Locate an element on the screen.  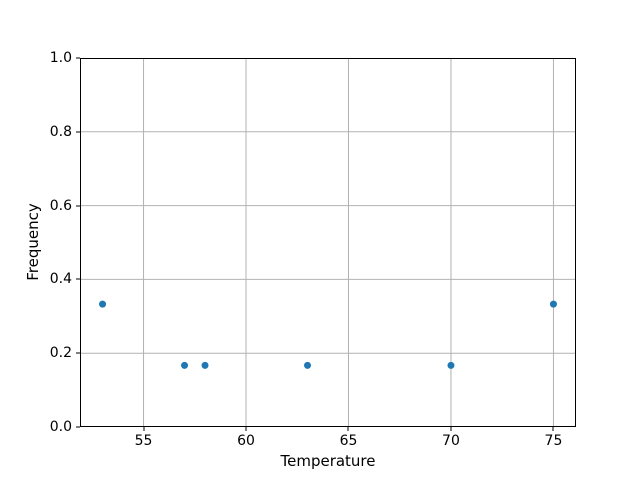
y-tick-label: 0.2 is located at coordinates (60, 353).